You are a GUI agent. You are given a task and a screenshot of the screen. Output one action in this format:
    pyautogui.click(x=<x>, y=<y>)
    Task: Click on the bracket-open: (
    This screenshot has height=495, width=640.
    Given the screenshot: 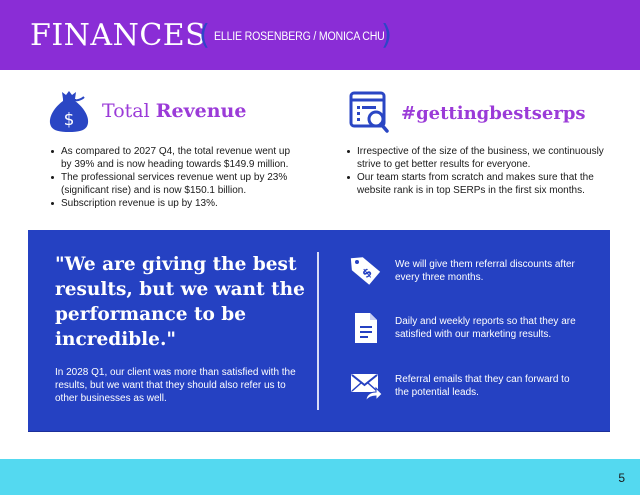 What is the action you would take?
    pyautogui.click(x=204, y=34)
    